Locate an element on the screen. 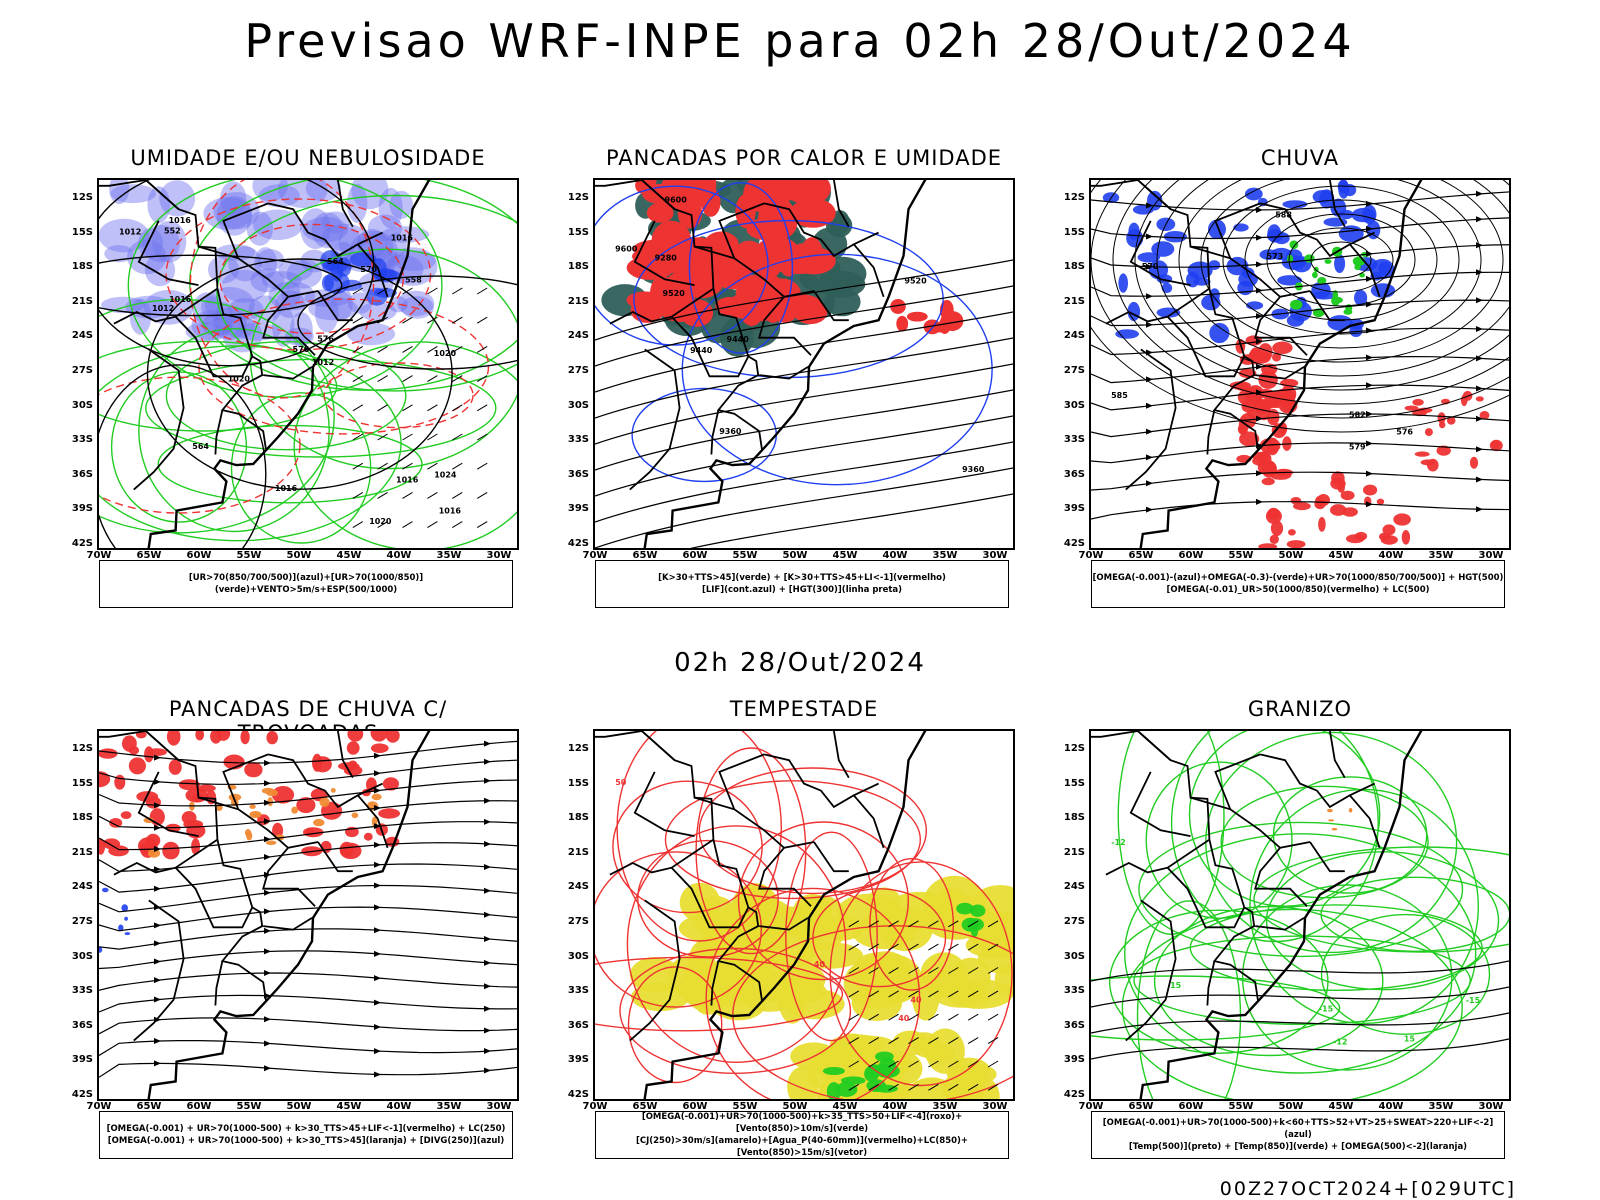 The width and height of the screenshot is (1600, 1200). latitude-label: 27S is located at coordinates (1074, 921).